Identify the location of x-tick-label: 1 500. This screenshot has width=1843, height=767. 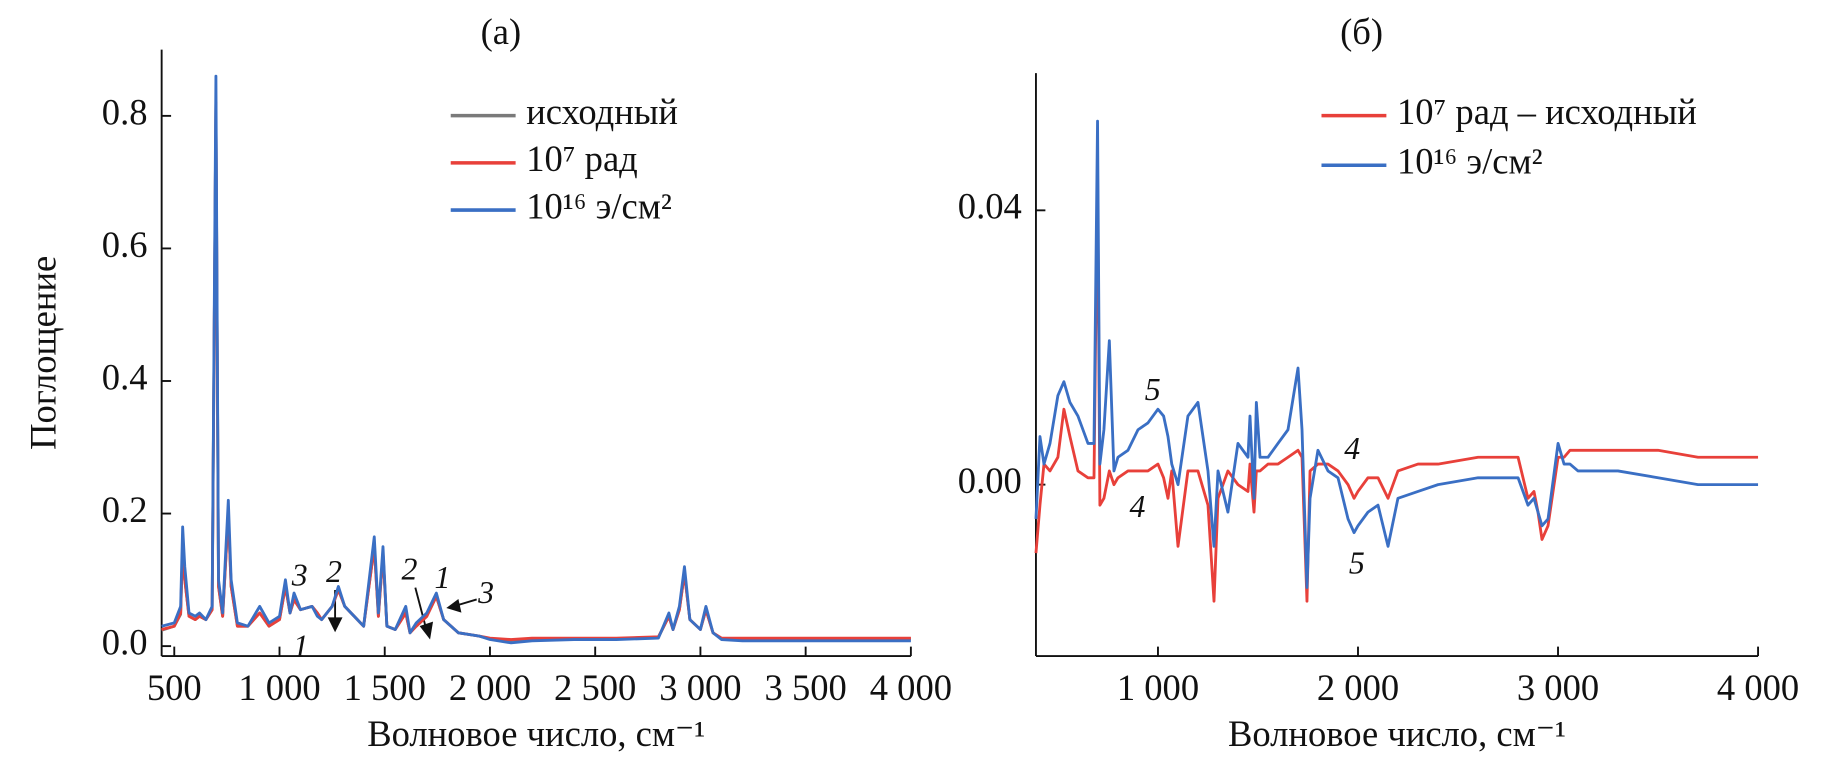
(385, 687).